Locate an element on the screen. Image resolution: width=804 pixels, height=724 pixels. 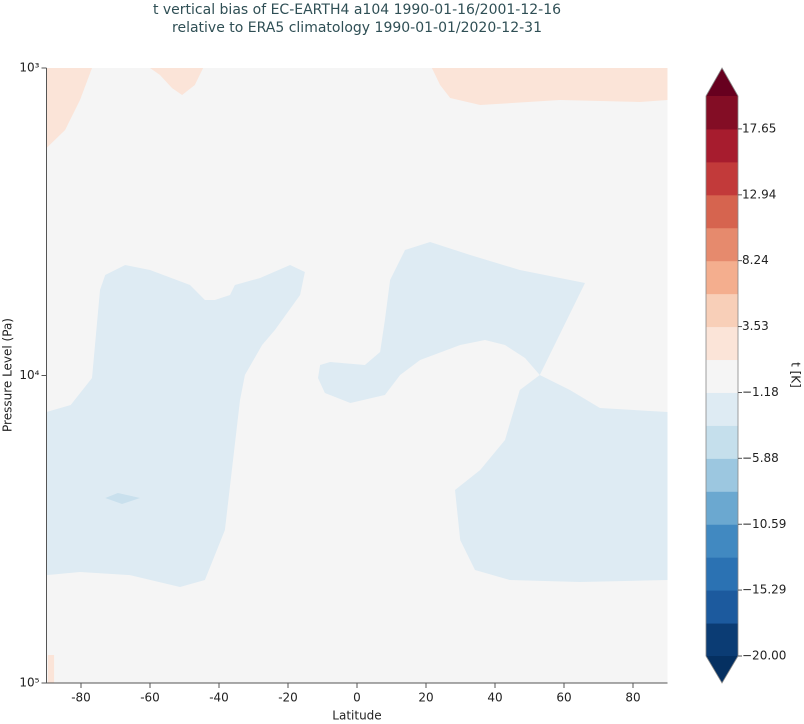
colorbar-tick-label: −5.88 is located at coordinates (760, 458).